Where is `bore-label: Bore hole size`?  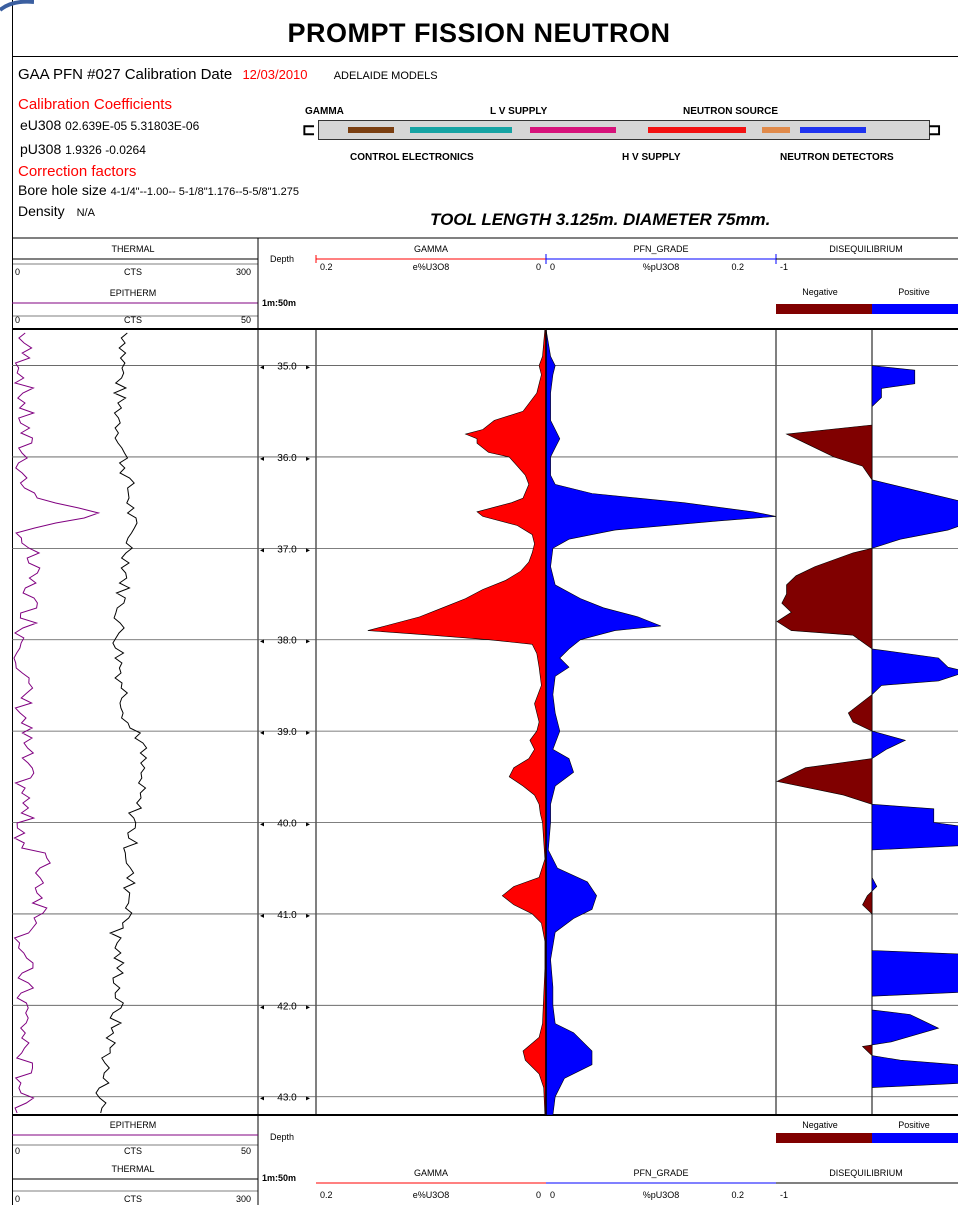
bore-label: Bore hole size is located at coordinates (62, 190).